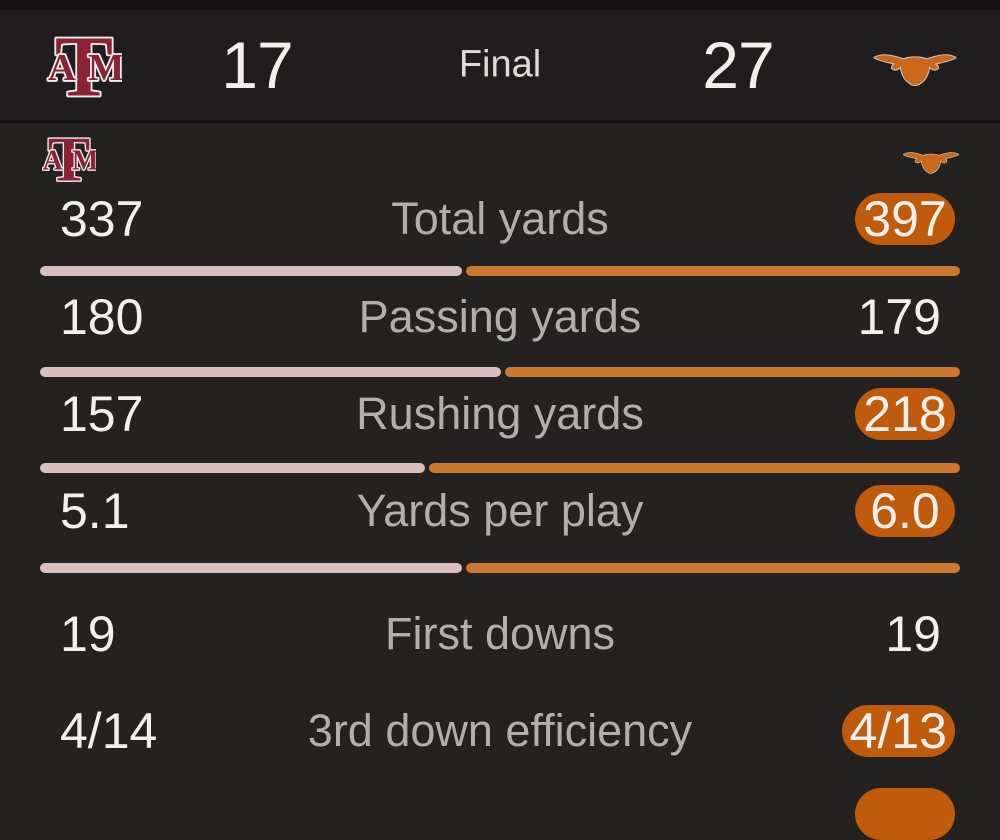  I want to click on game-status: Final, so click(500, 64).